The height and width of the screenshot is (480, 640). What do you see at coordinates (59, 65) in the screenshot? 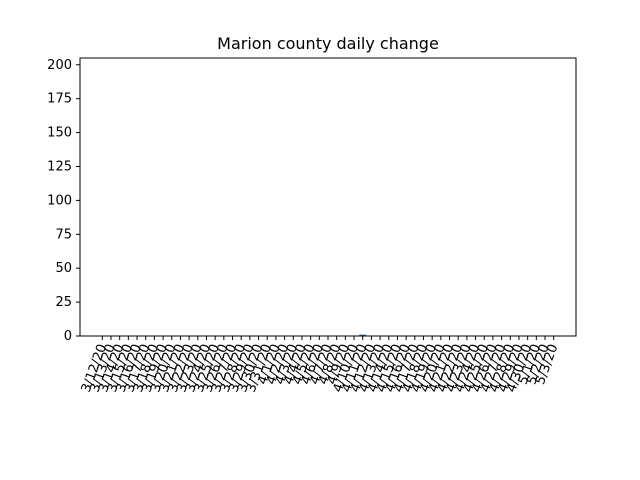
I see `y-tick-label: 200` at bounding box center [59, 65].